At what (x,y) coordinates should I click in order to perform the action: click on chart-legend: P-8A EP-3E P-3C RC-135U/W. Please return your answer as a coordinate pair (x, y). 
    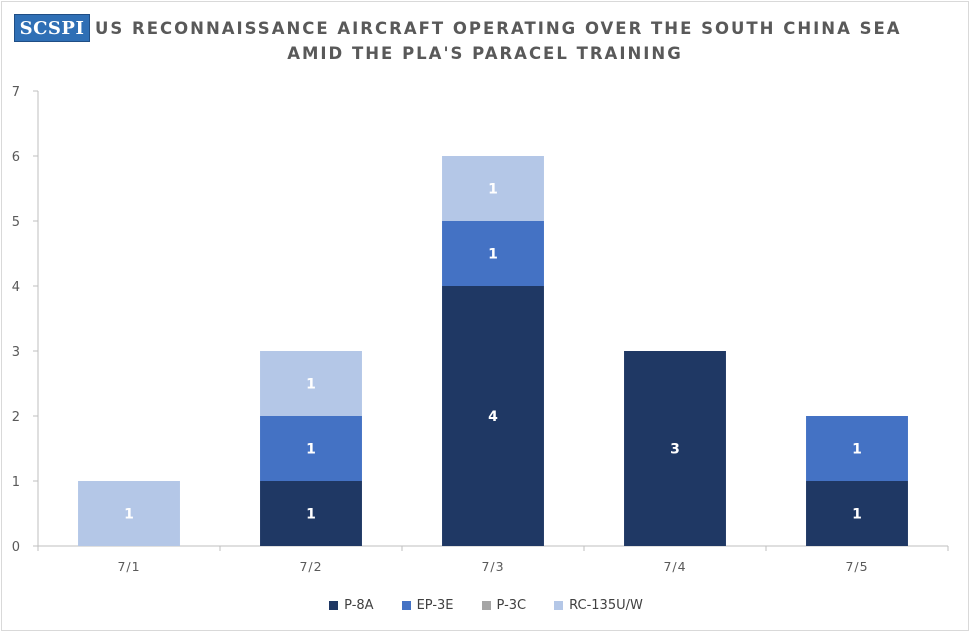
    Looking at the image, I should click on (486, 605).